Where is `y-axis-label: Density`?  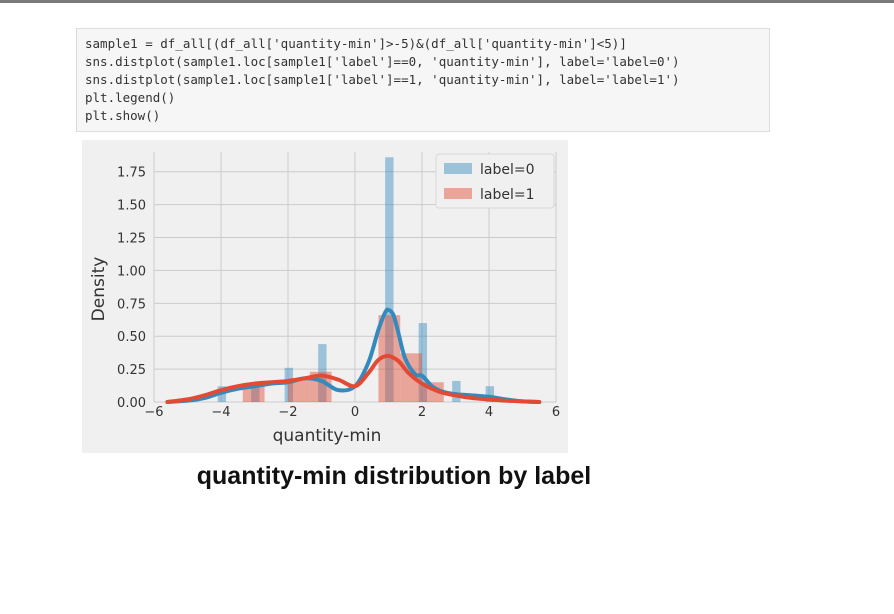 y-axis-label: Density is located at coordinates (99, 289).